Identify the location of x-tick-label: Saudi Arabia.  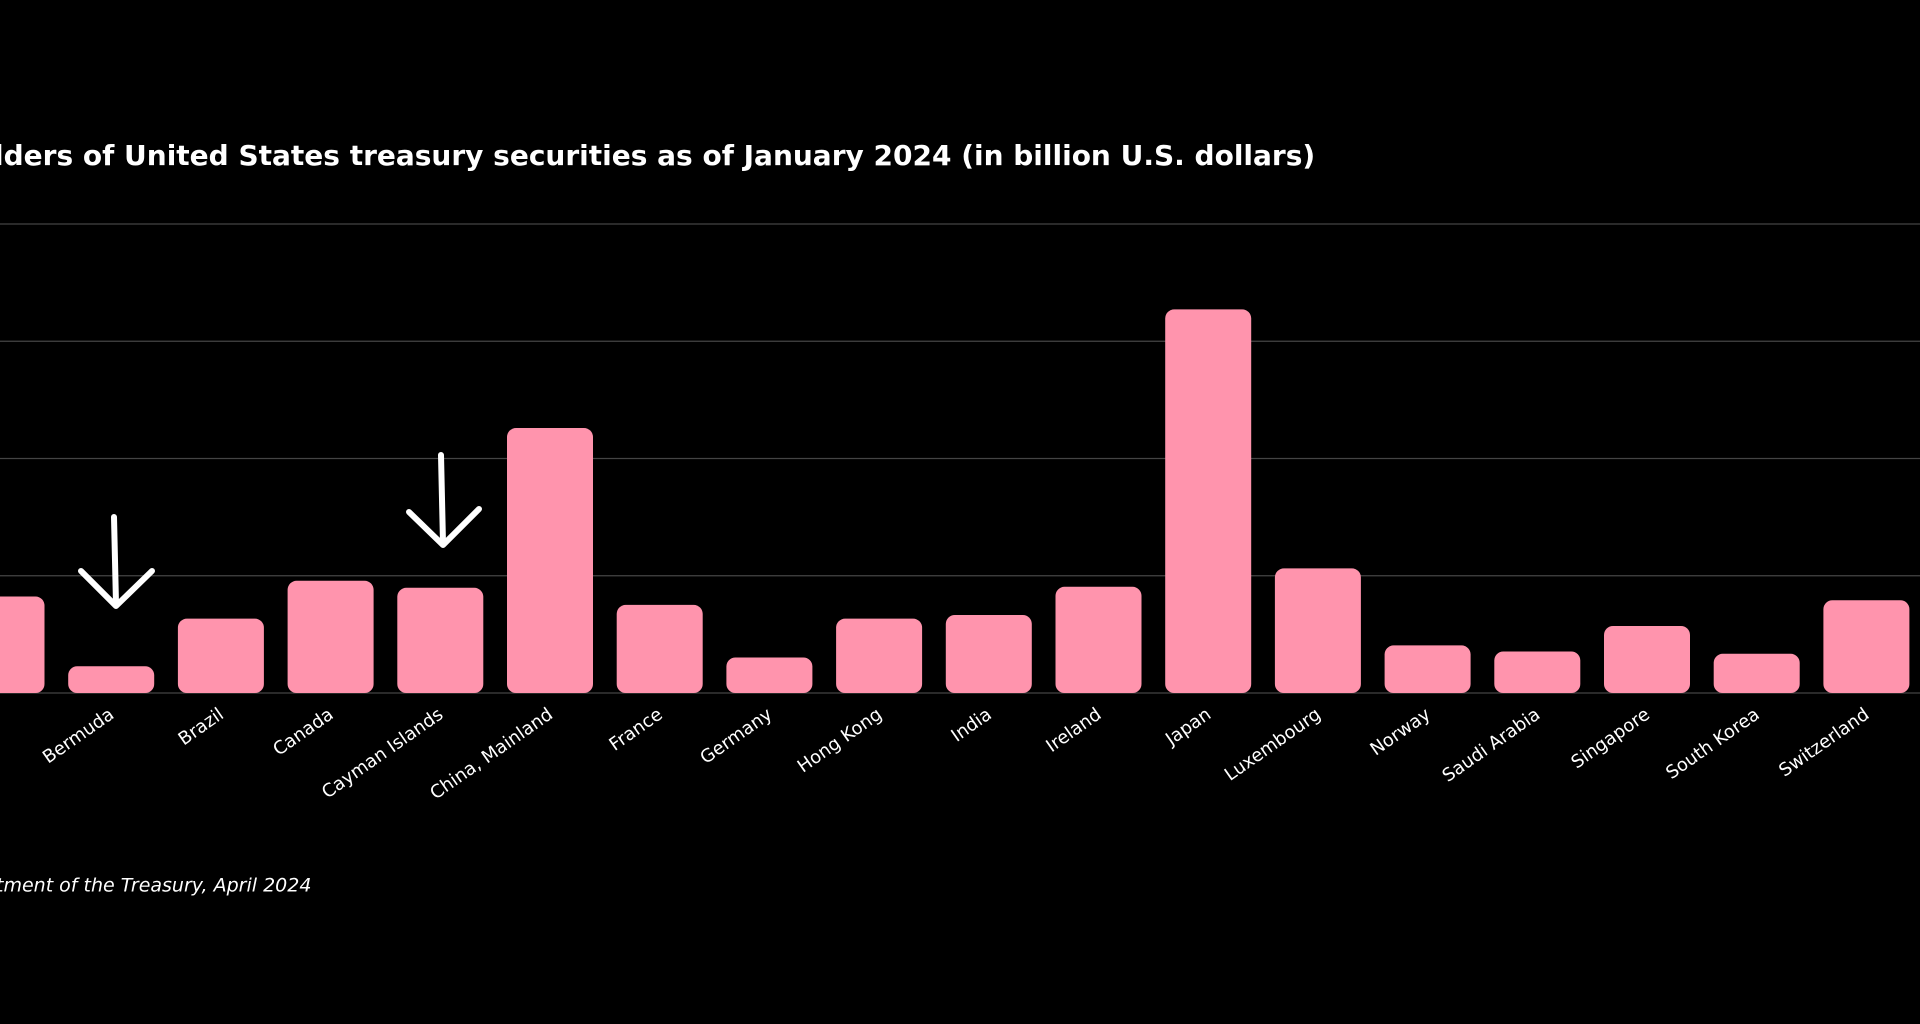
(1492, 745).